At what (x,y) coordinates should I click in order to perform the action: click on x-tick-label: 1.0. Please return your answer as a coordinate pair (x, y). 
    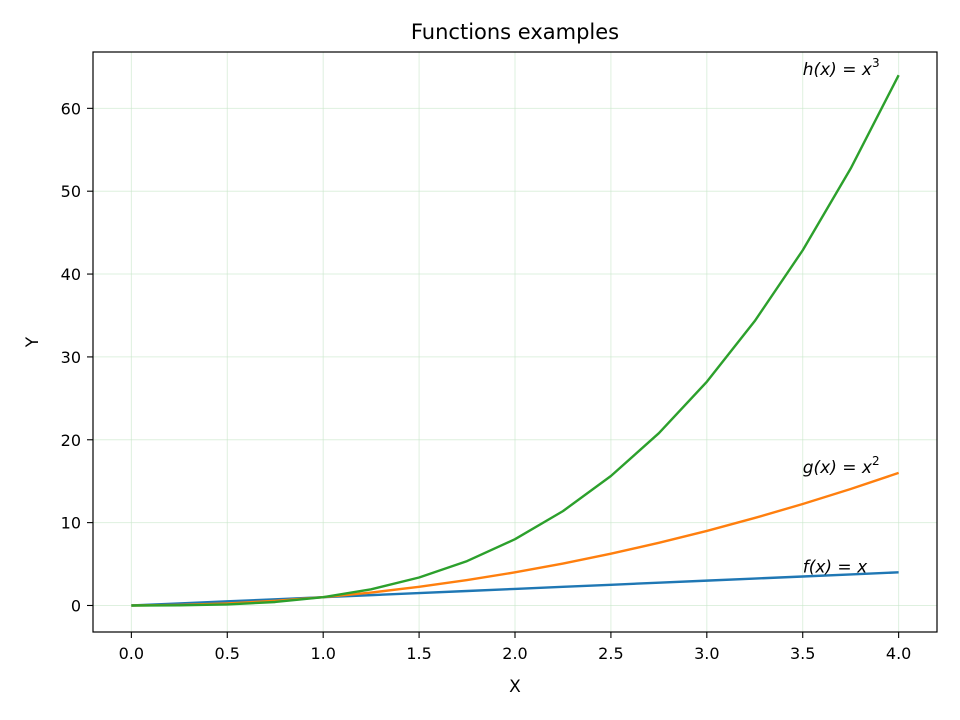
    Looking at the image, I should click on (322, 653).